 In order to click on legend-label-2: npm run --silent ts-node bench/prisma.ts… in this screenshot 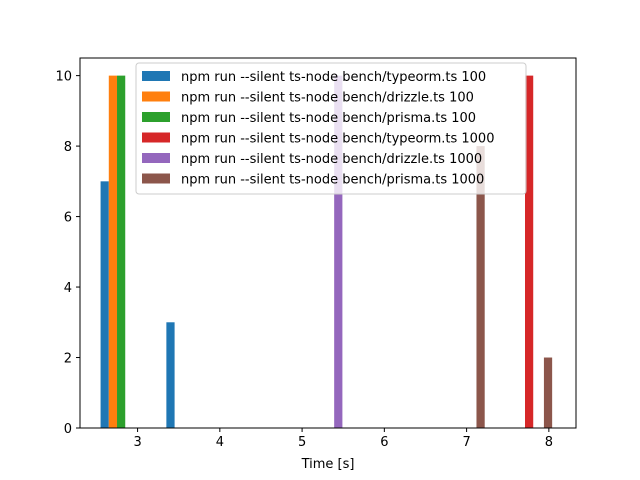, I will do `click(328, 118)`.